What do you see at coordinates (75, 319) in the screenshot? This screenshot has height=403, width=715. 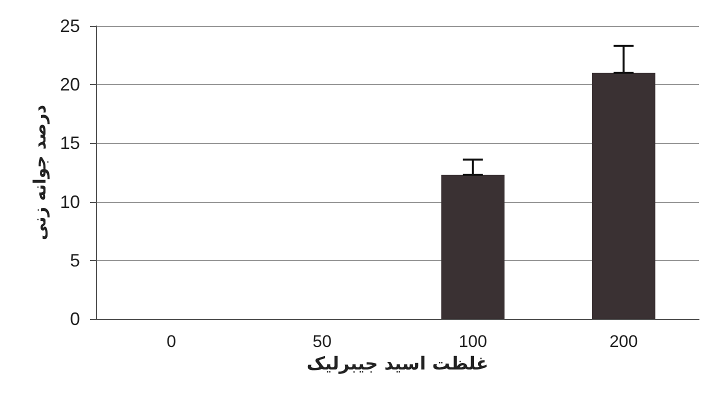 I see `y-tick-label: 0` at bounding box center [75, 319].